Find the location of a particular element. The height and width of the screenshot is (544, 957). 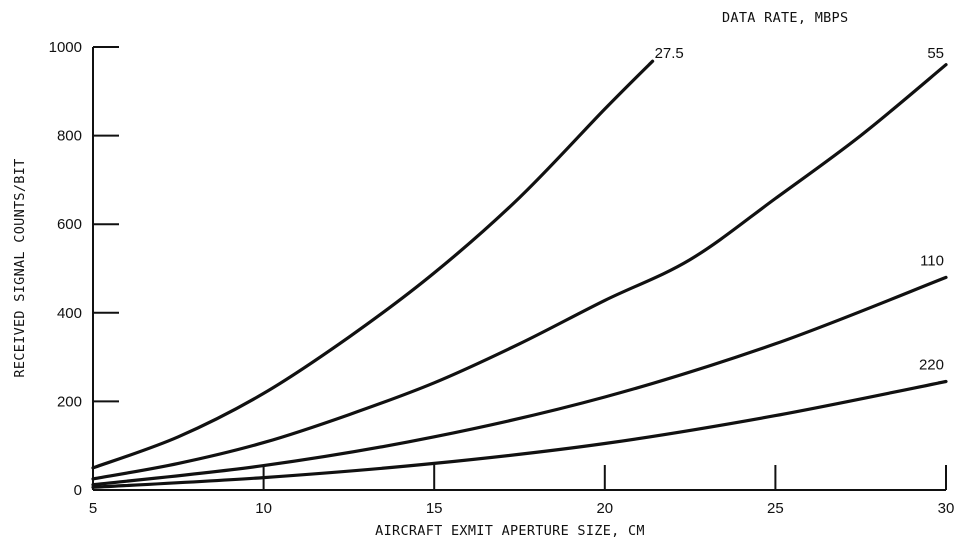

x-ticks: 5 10 15 20 25 30 is located at coordinates (522, 491).